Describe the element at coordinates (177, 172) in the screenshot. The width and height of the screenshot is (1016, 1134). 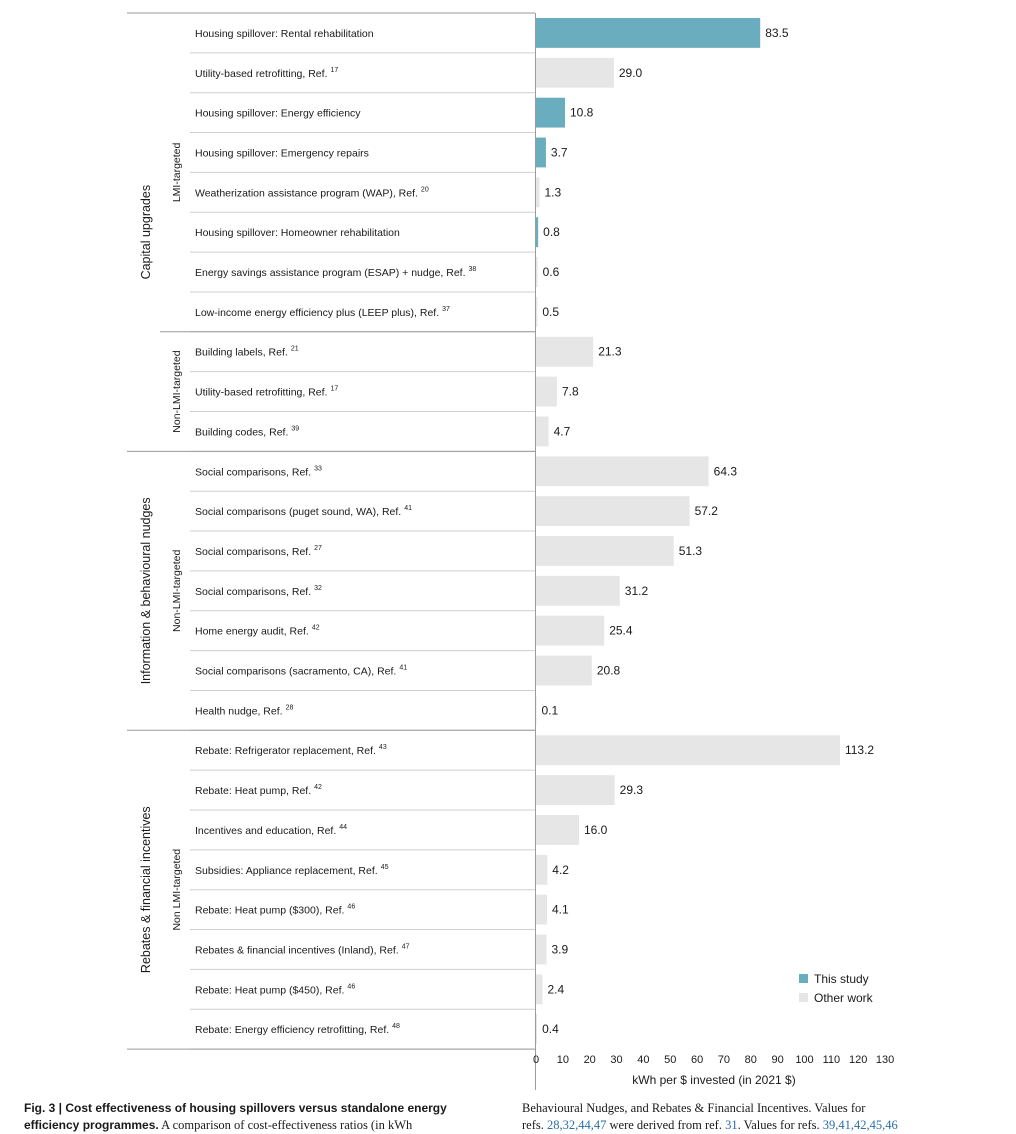
I see `subgroup-label: LMI-targeted` at that location.